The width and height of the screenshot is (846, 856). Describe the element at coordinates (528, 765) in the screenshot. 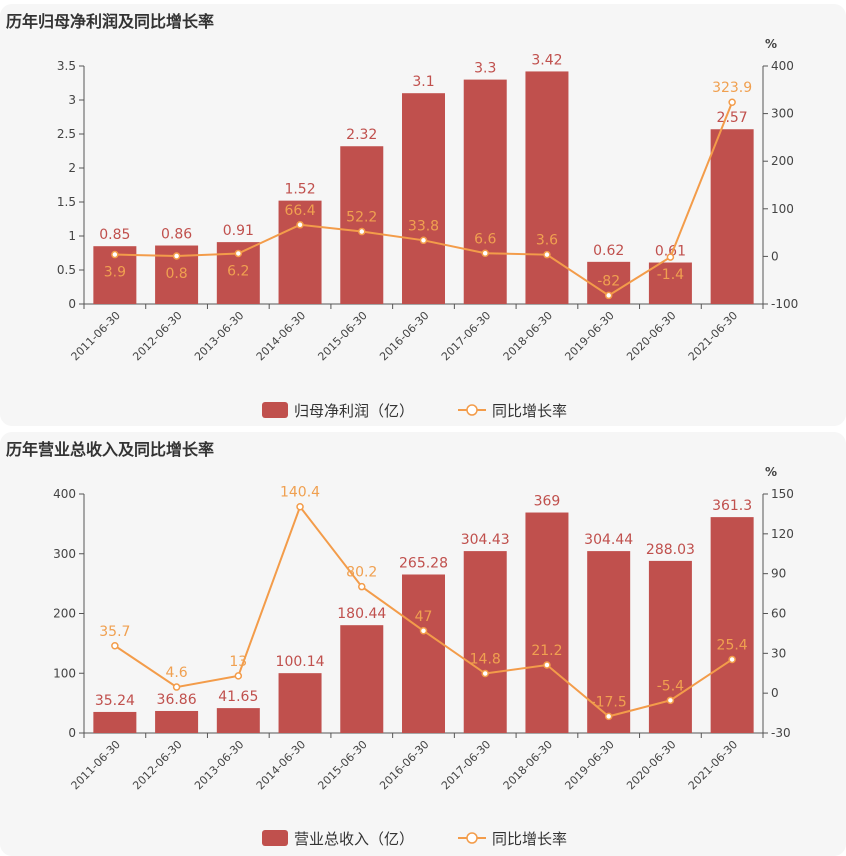

I see `x-tick-label: 2018-06-30` at that location.